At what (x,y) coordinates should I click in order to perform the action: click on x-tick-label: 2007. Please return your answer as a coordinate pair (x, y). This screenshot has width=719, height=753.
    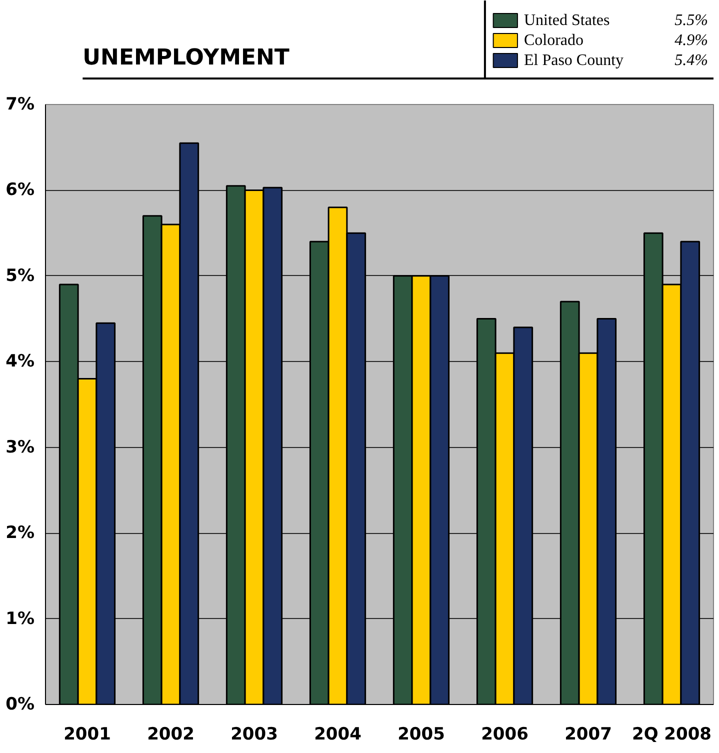
    Looking at the image, I should click on (588, 734).